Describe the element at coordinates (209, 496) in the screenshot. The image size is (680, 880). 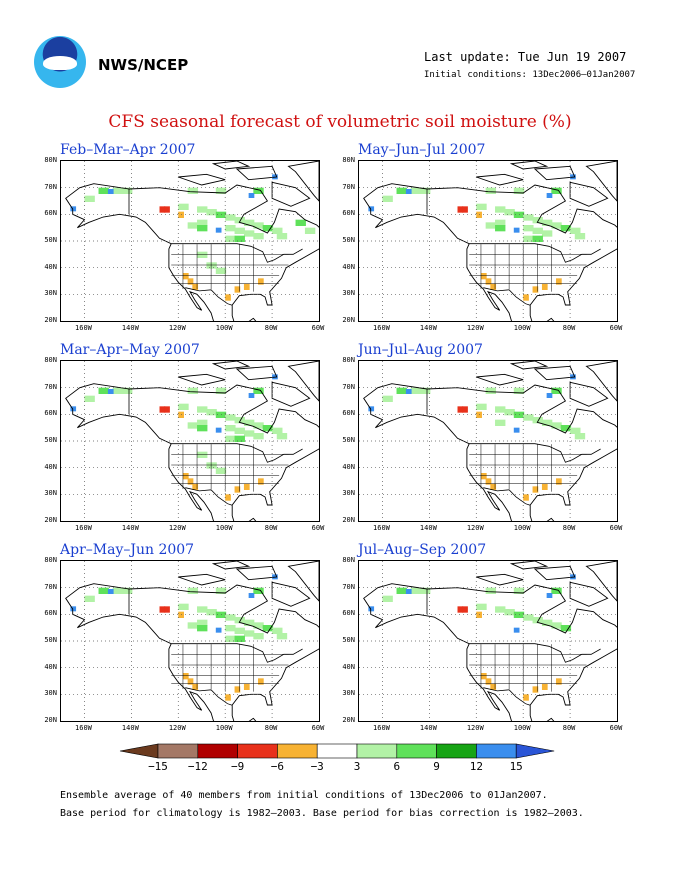
I see `border-line` at that location.